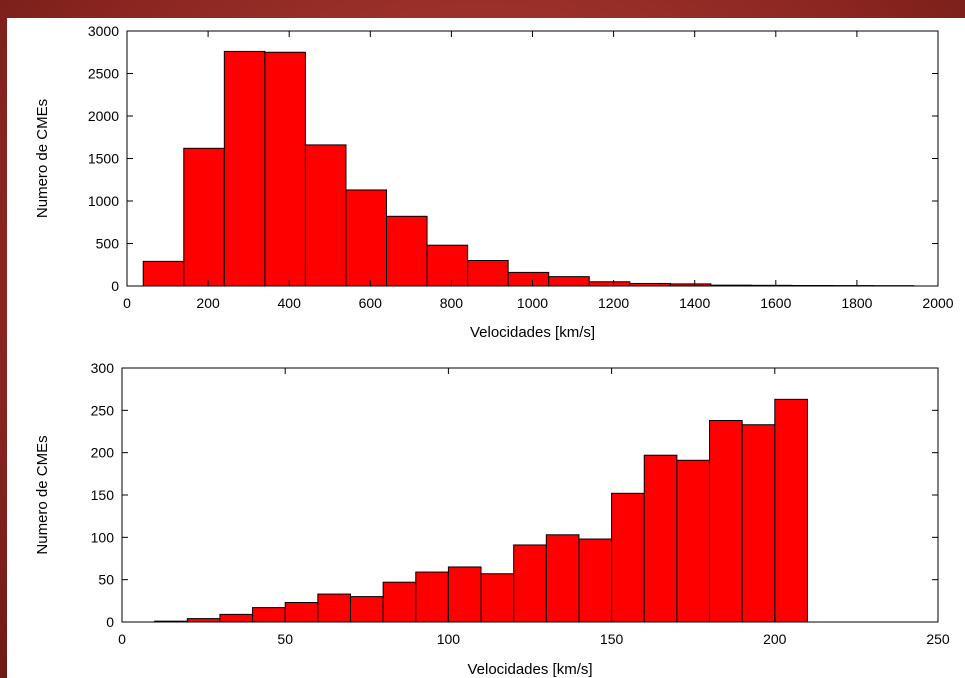  I want to click on x-tick-label: 250, so click(938, 639).